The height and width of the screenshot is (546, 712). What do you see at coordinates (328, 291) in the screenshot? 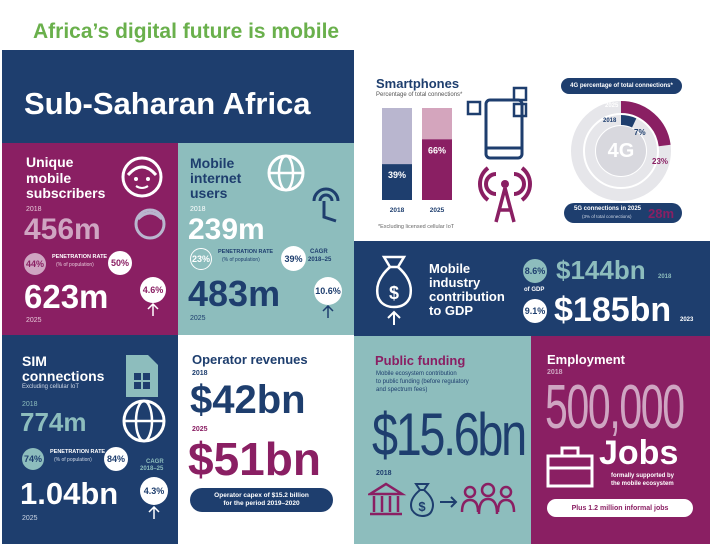
I see `internet-cagr: 10.6%` at bounding box center [328, 291].